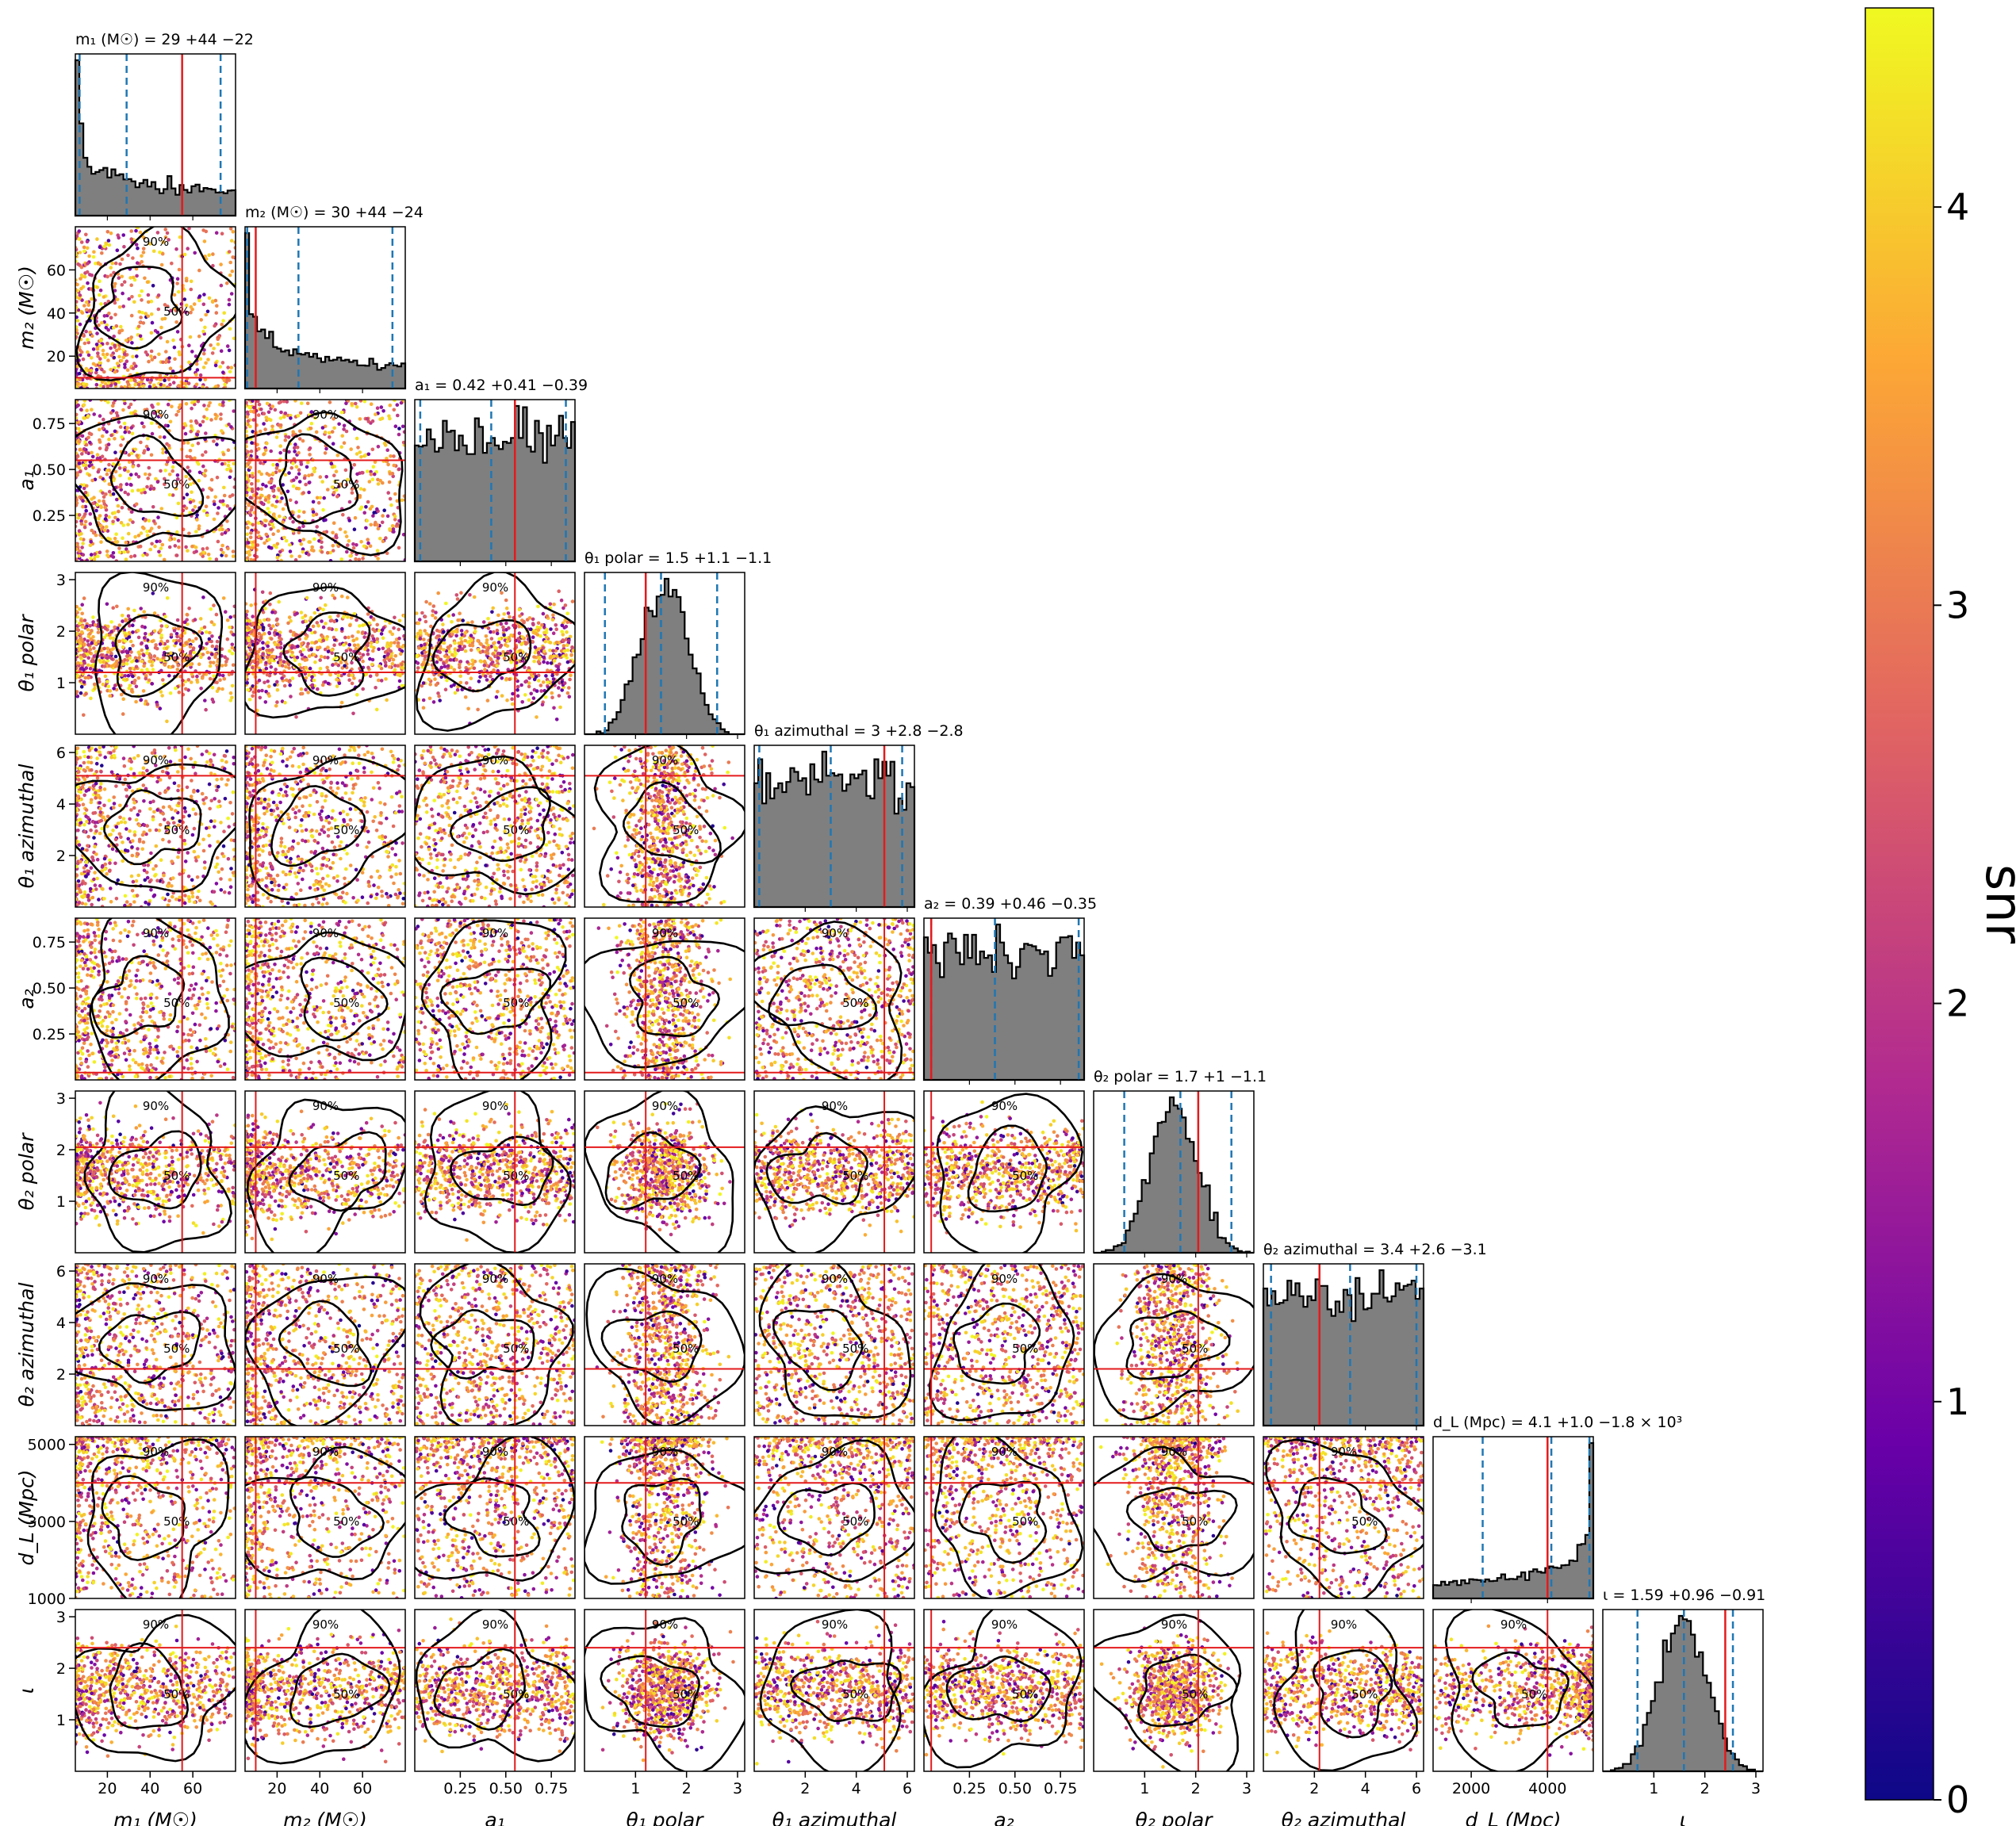  What do you see at coordinates (155, 138) in the screenshot?
I see `histogram-bars` at bounding box center [155, 138].